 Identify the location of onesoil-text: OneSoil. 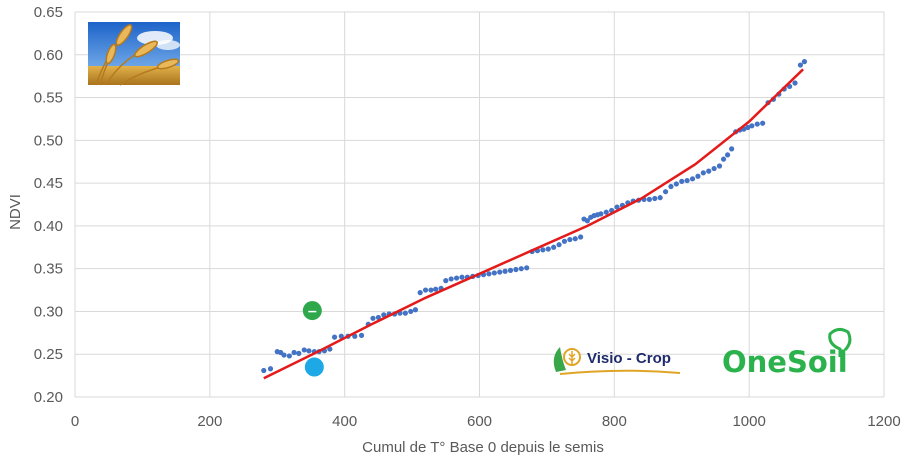
(785, 362).